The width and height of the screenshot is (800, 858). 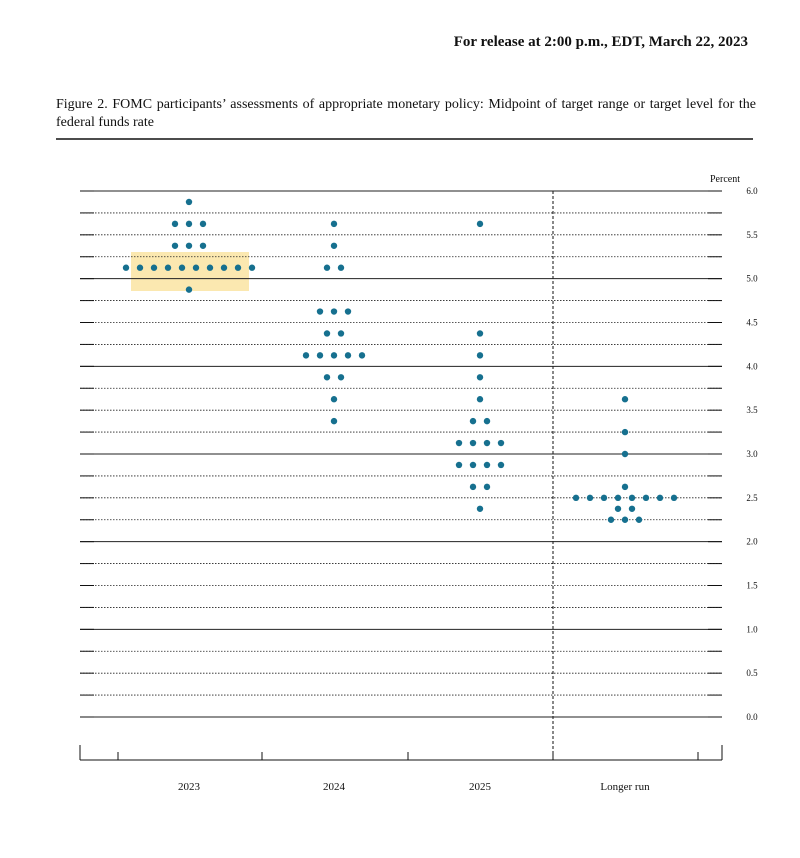 What do you see at coordinates (189, 787) in the screenshot?
I see `x-tick-label: 2023` at bounding box center [189, 787].